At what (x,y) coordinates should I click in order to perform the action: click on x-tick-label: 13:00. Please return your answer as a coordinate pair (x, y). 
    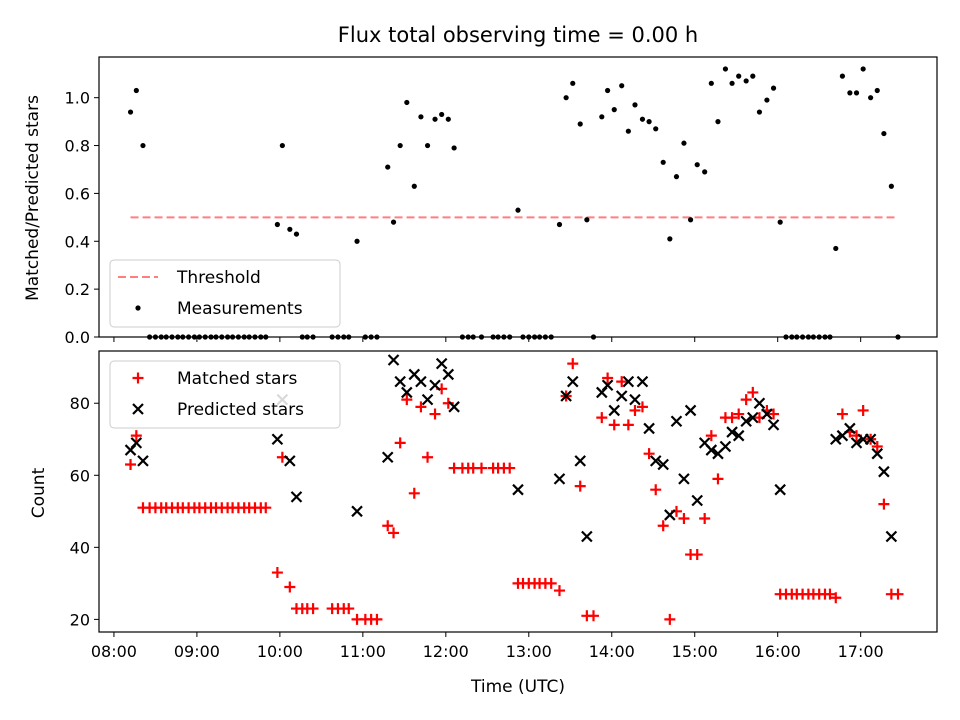
    Looking at the image, I should click on (529, 651).